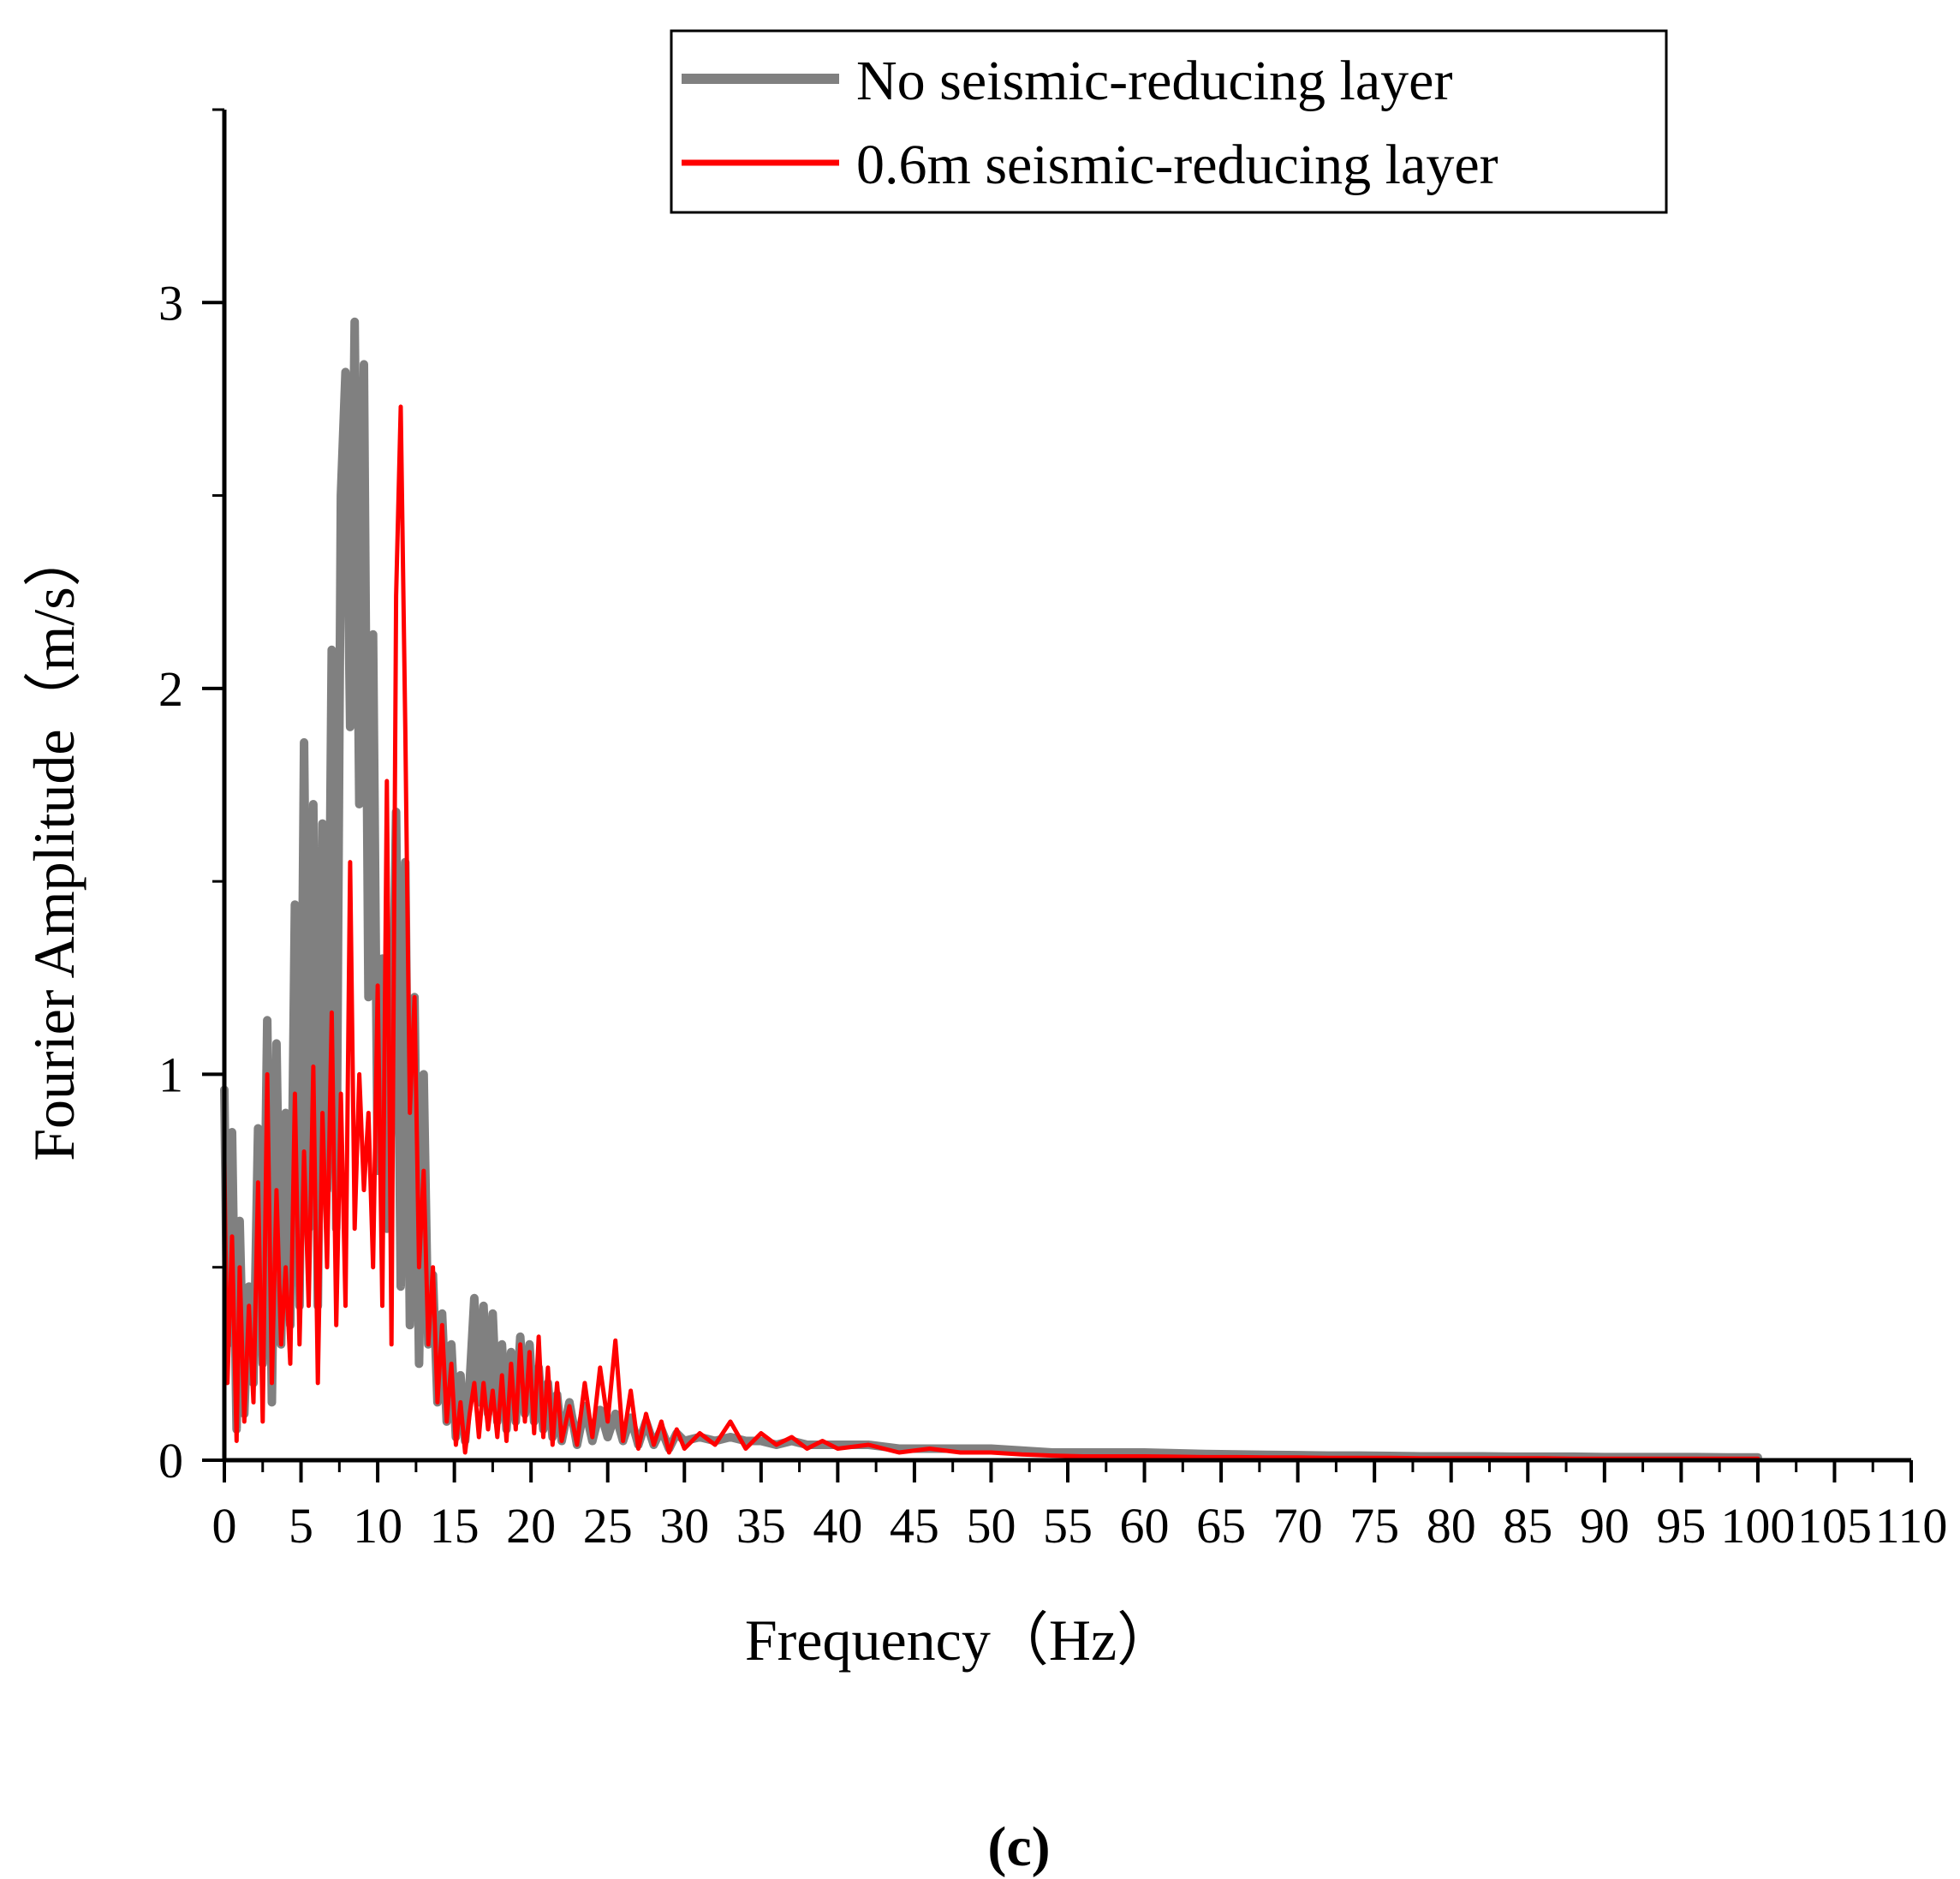 Image resolution: width=1960 pixels, height=1879 pixels. I want to click on x-tick-label: 5, so click(301, 1526).